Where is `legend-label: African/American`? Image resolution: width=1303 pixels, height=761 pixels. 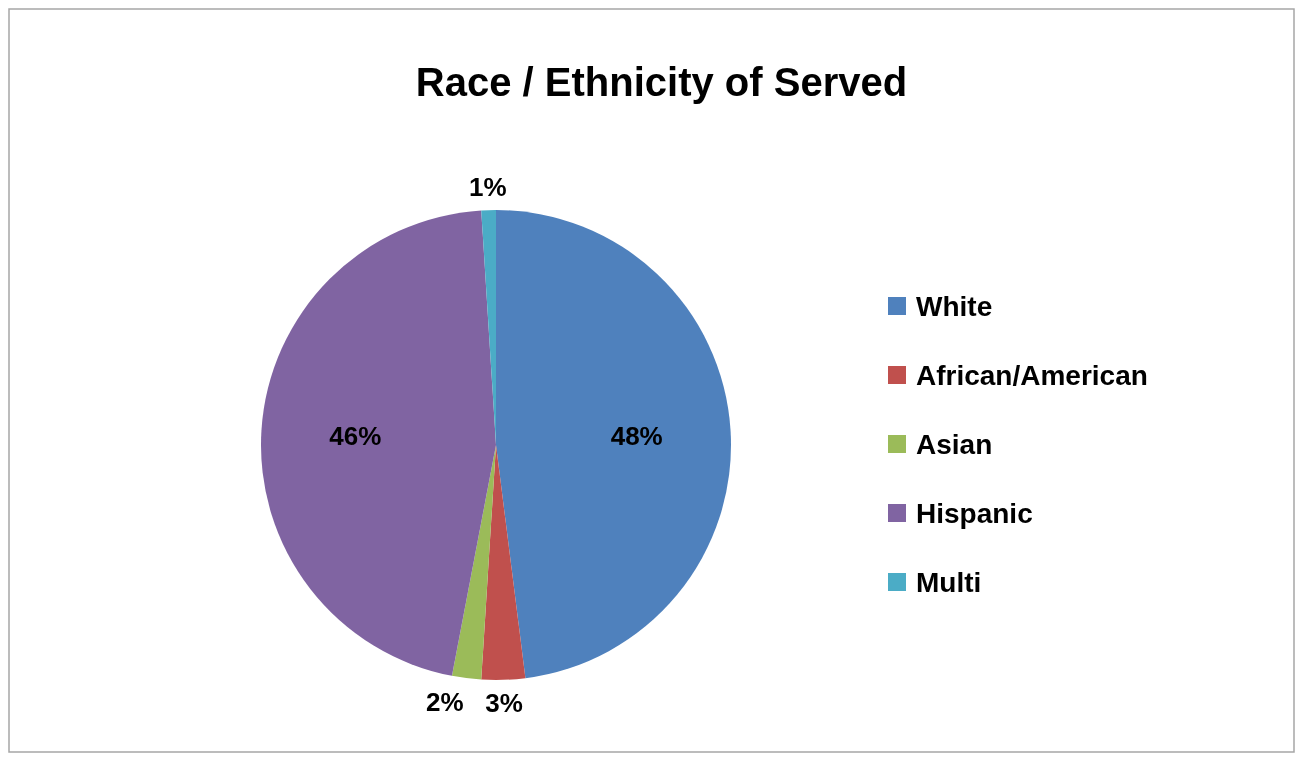 legend-label: African/American is located at coordinates (1032, 375).